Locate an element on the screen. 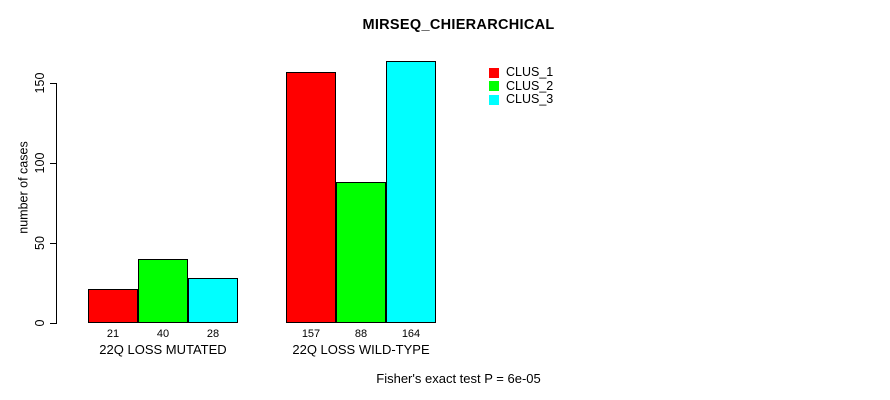  bar-clus_3-group1 is located at coordinates (213, 300).